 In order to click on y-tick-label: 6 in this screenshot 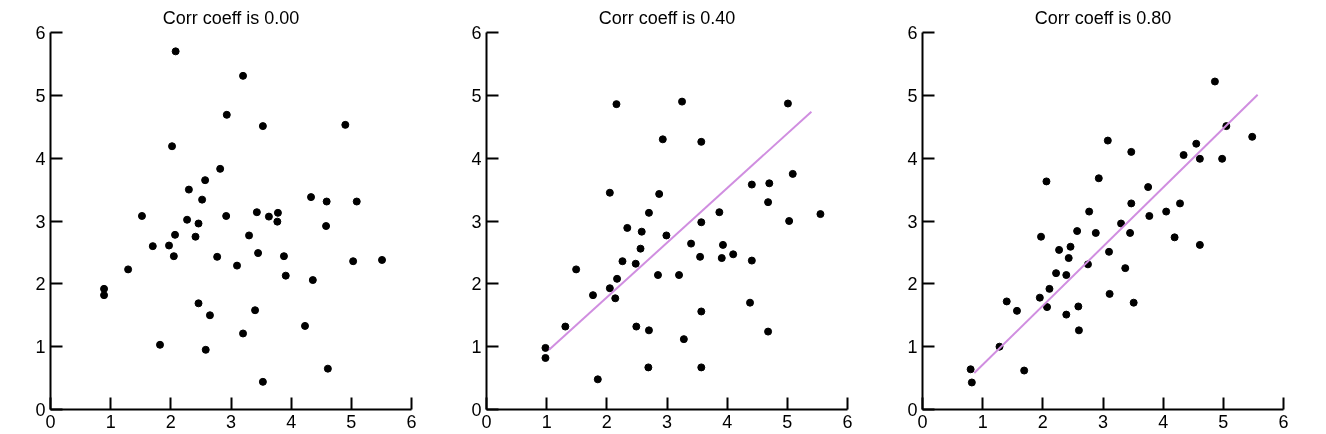, I will do `click(476, 33)`.